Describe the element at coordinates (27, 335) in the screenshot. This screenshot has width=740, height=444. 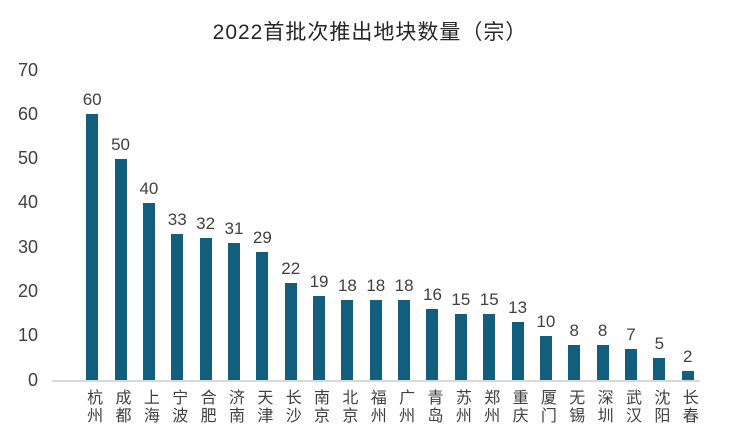
I see `y-axis-tick-label: 10` at that location.